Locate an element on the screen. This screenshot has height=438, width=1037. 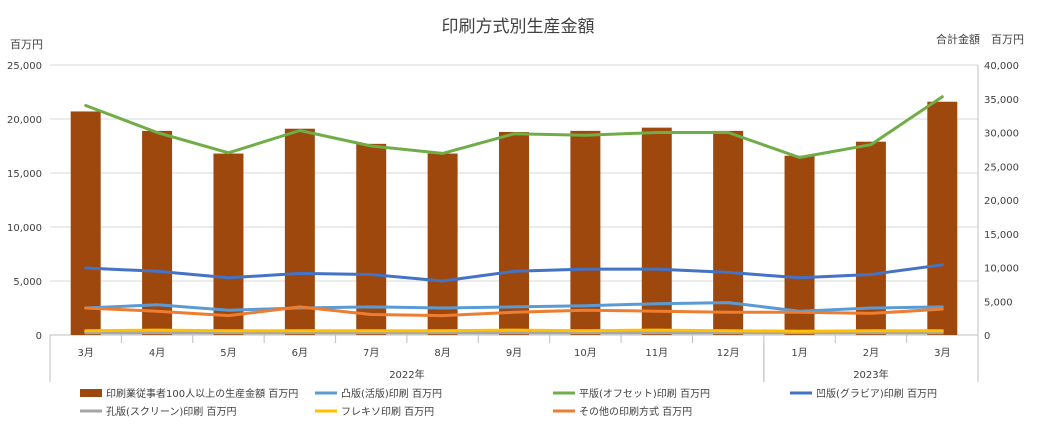
x-tick-label: 5月 is located at coordinates (228, 353).